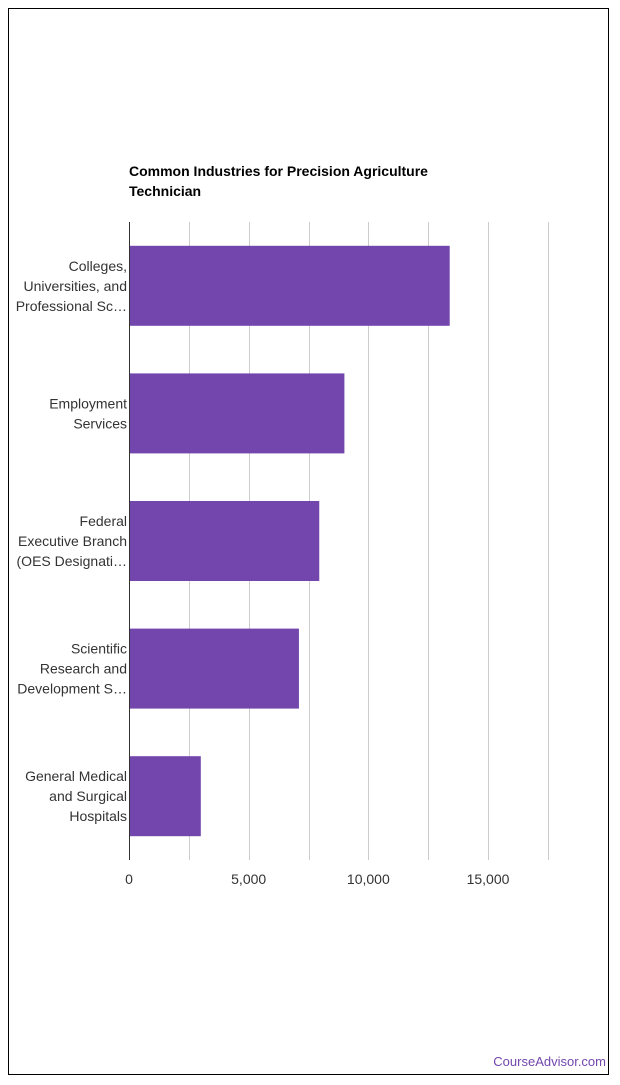  Describe the element at coordinates (88, 403) in the screenshot. I see `category-label: Employment` at that location.